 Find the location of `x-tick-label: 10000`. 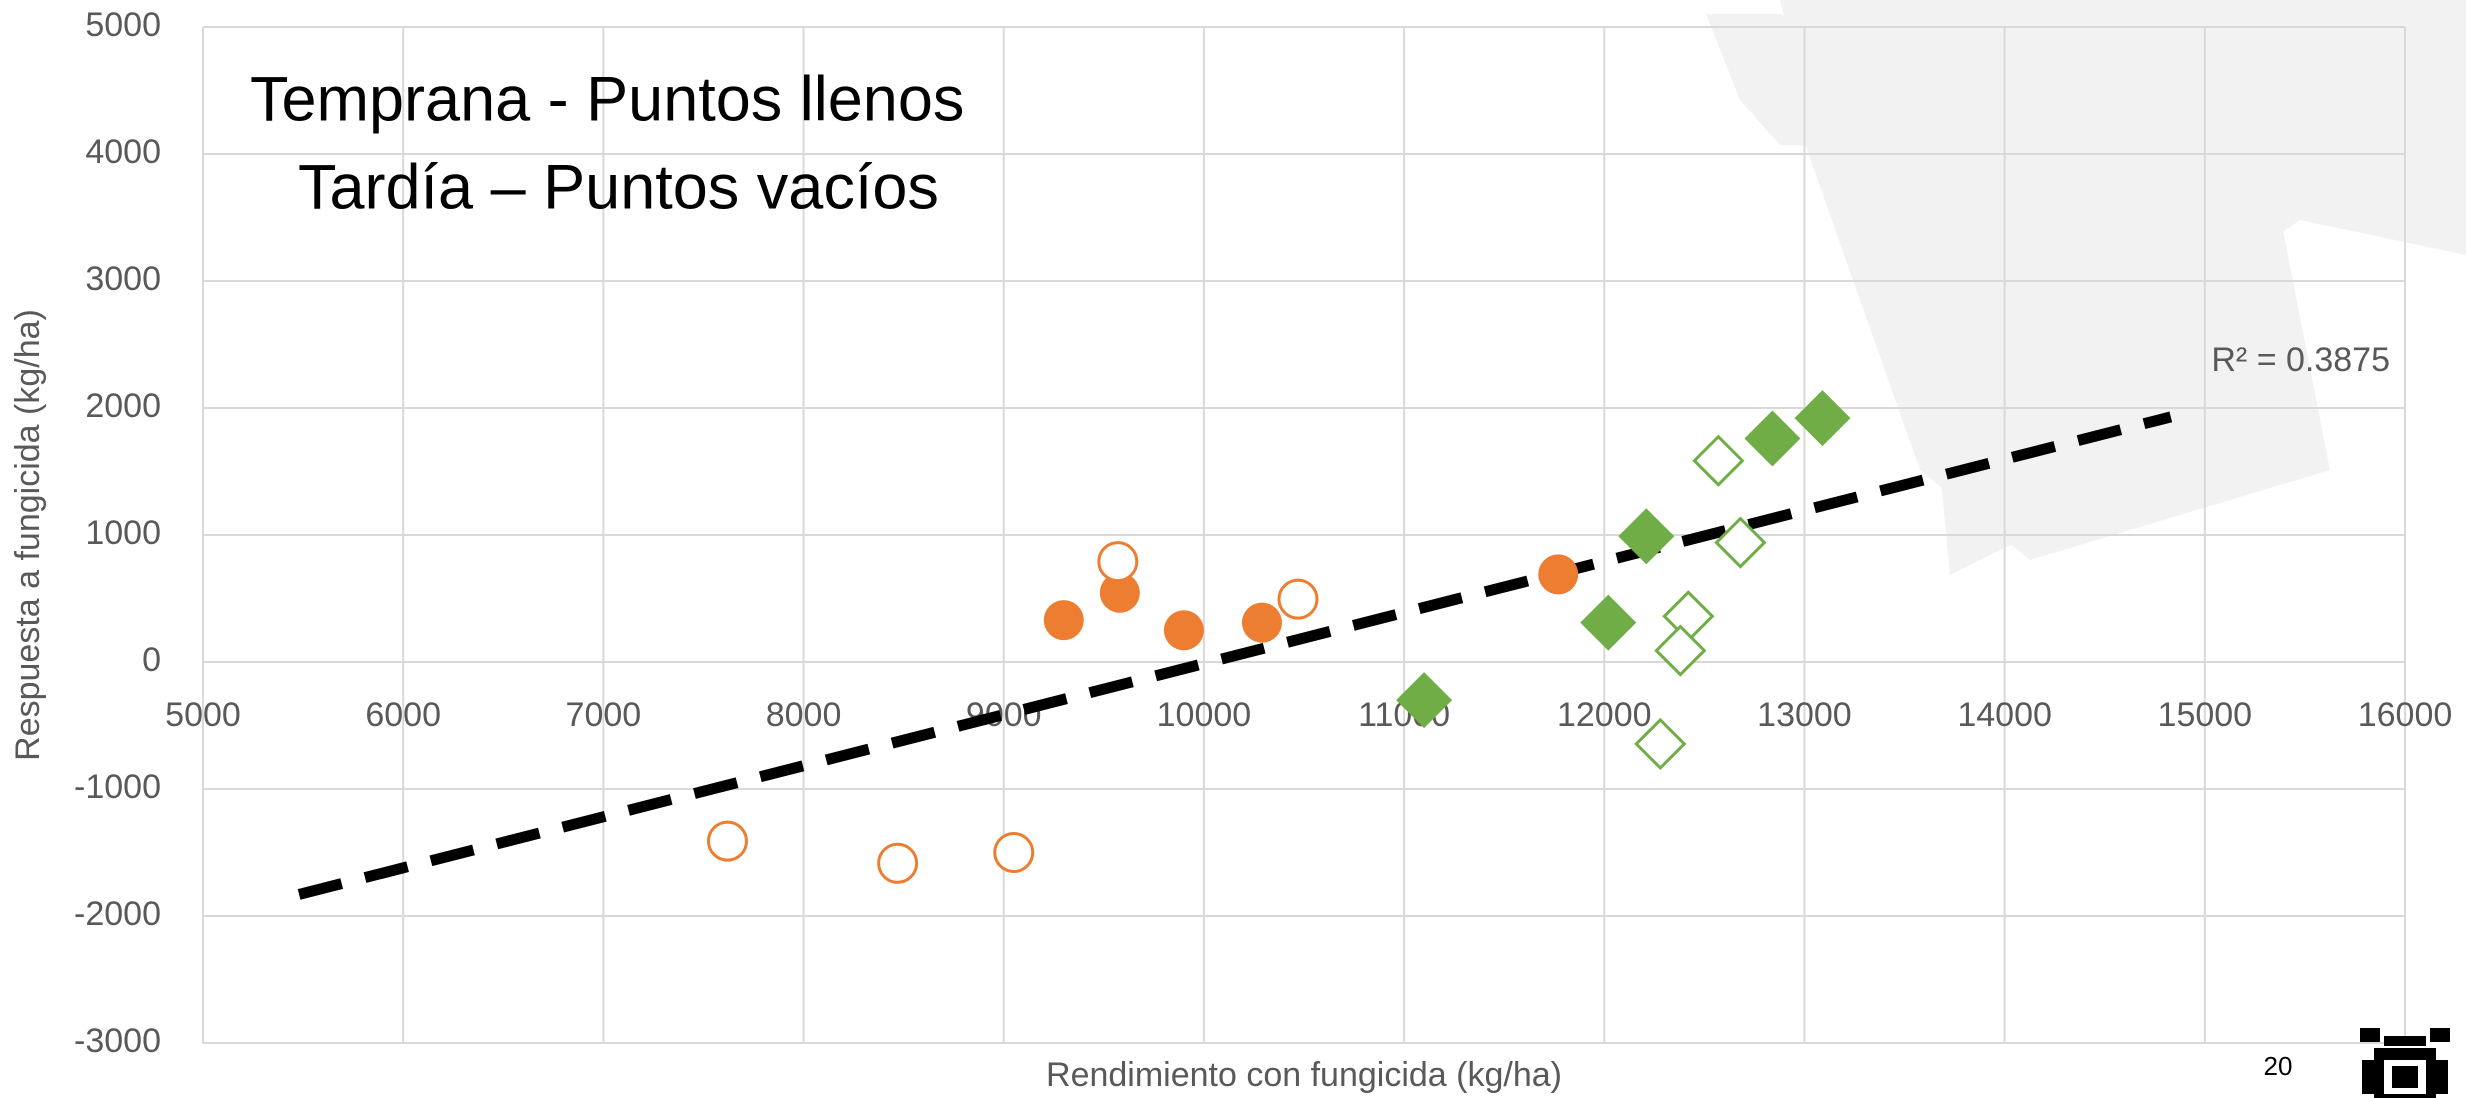

x-tick-label: 10000 is located at coordinates (1204, 715).